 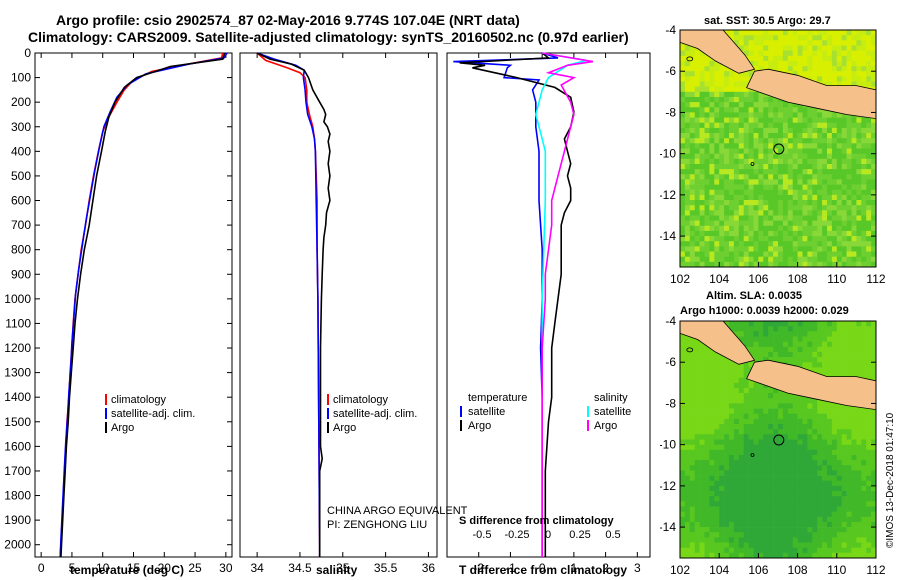 I want to click on legend-label: Argo, so click(x=605, y=426).